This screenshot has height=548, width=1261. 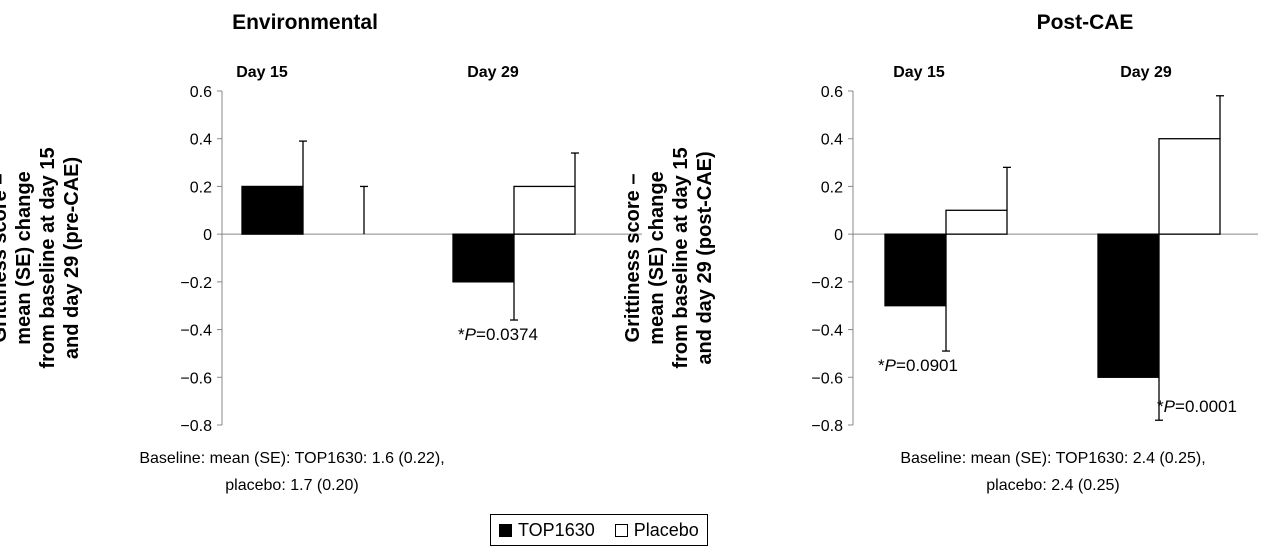 What do you see at coordinates (556, 529) in the screenshot?
I see `legend-label-top1630: TOP1630` at bounding box center [556, 529].